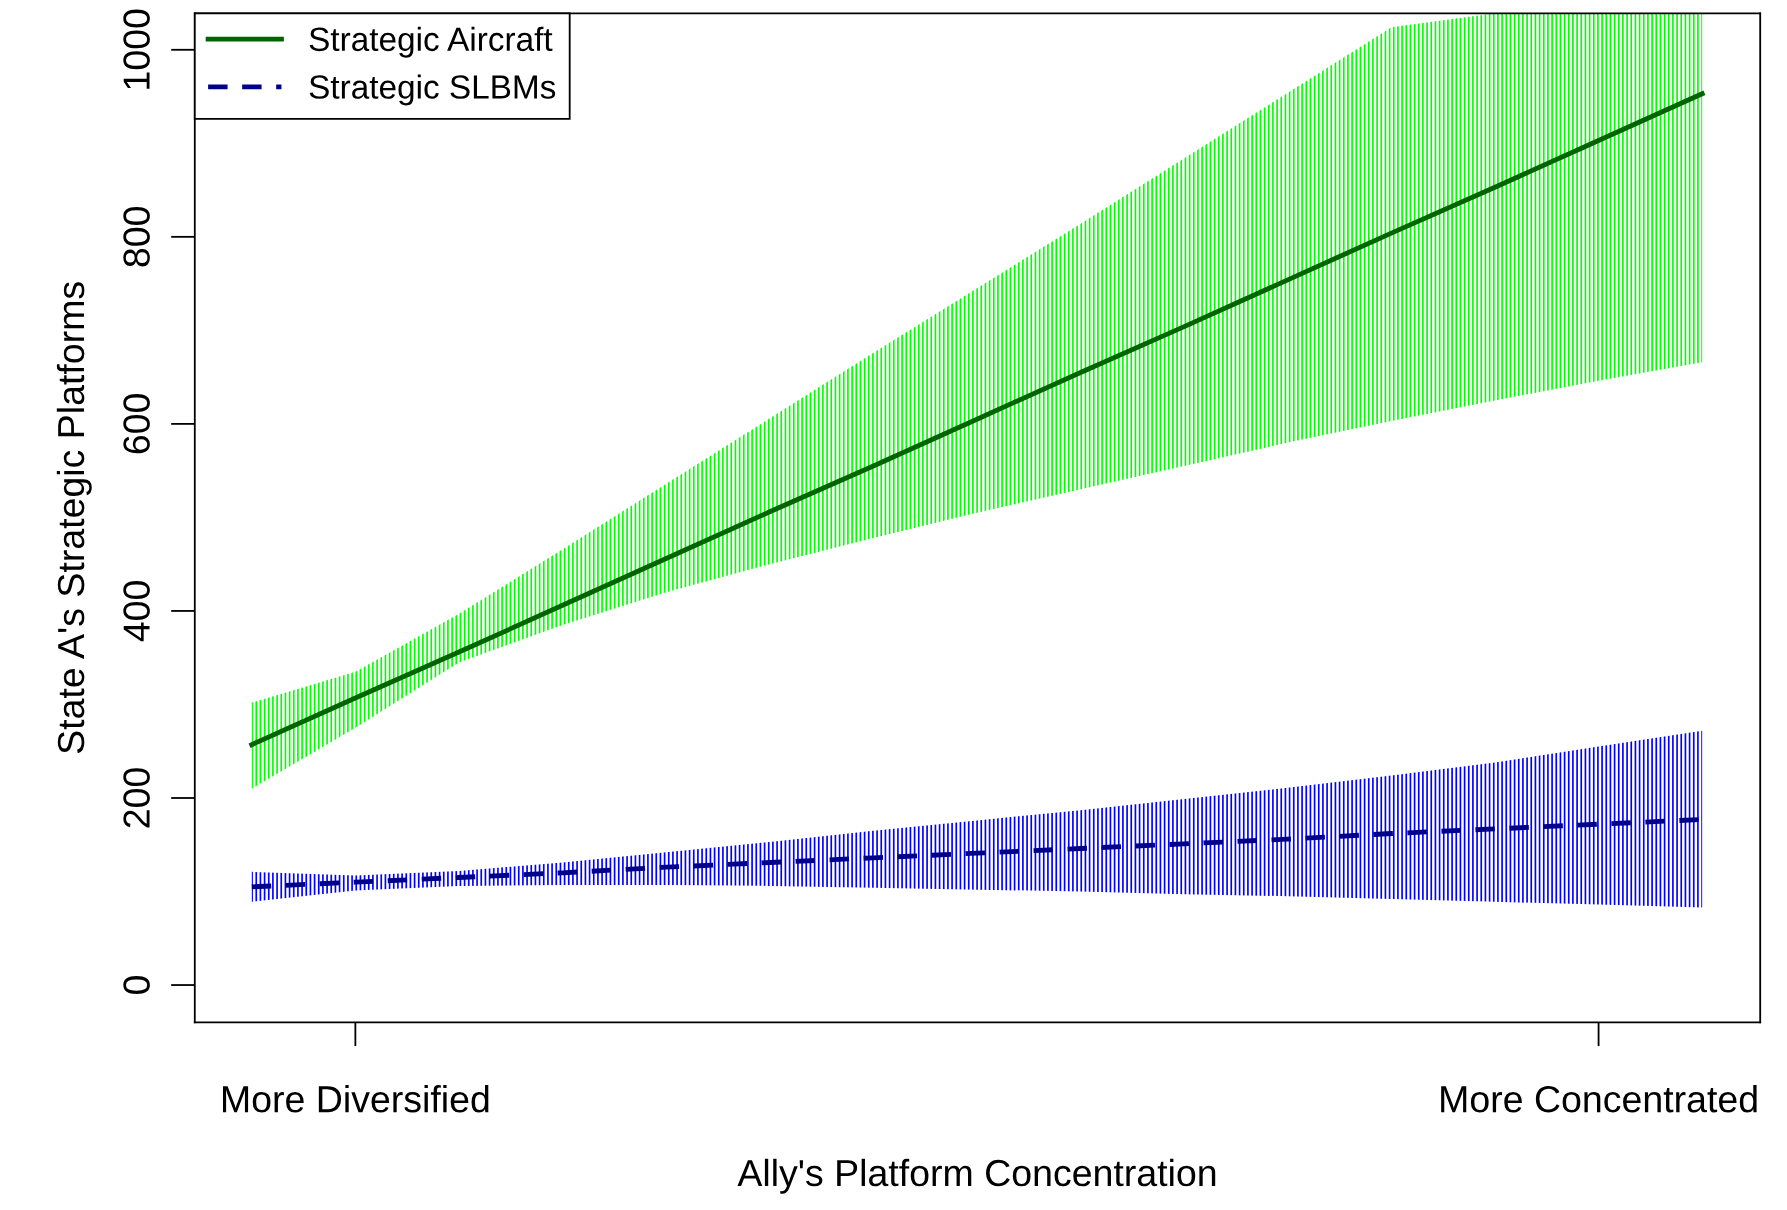  What do you see at coordinates (1599, 1098) in the screenshot?
I see `x-tick-label: More Concentrated` at bounding box center [1599, 1098].